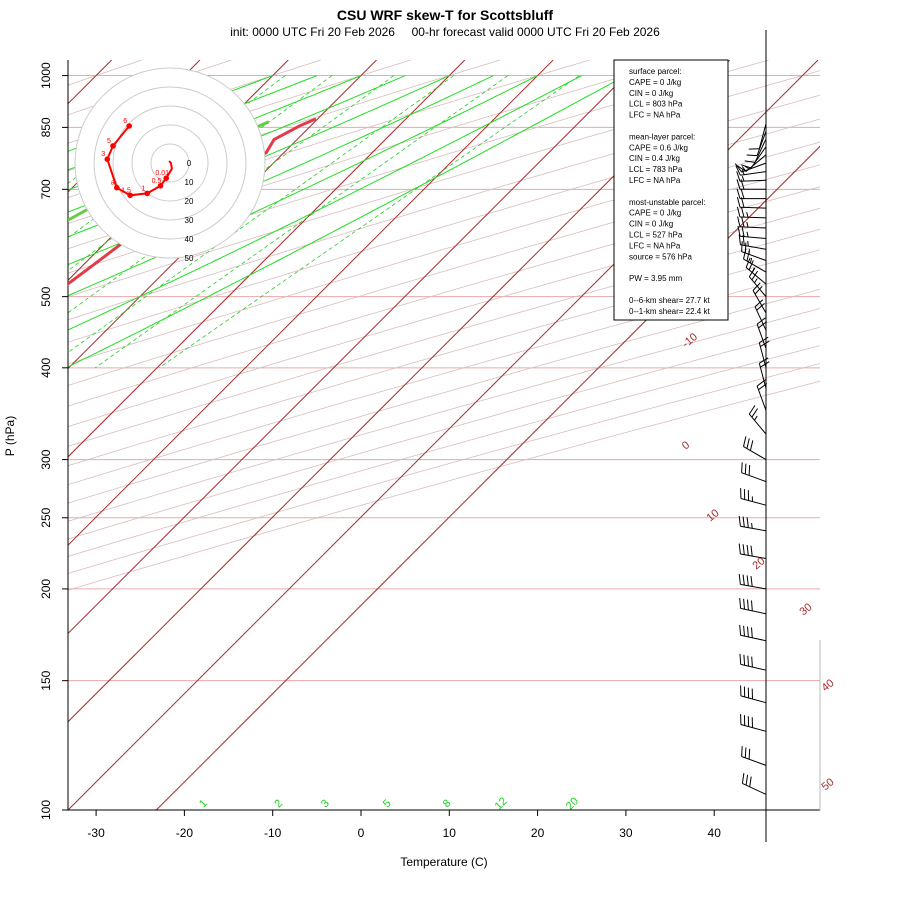 This screenshot has height=900, width=900. I want to click on isotherm-label: -10, so click(690, 340).